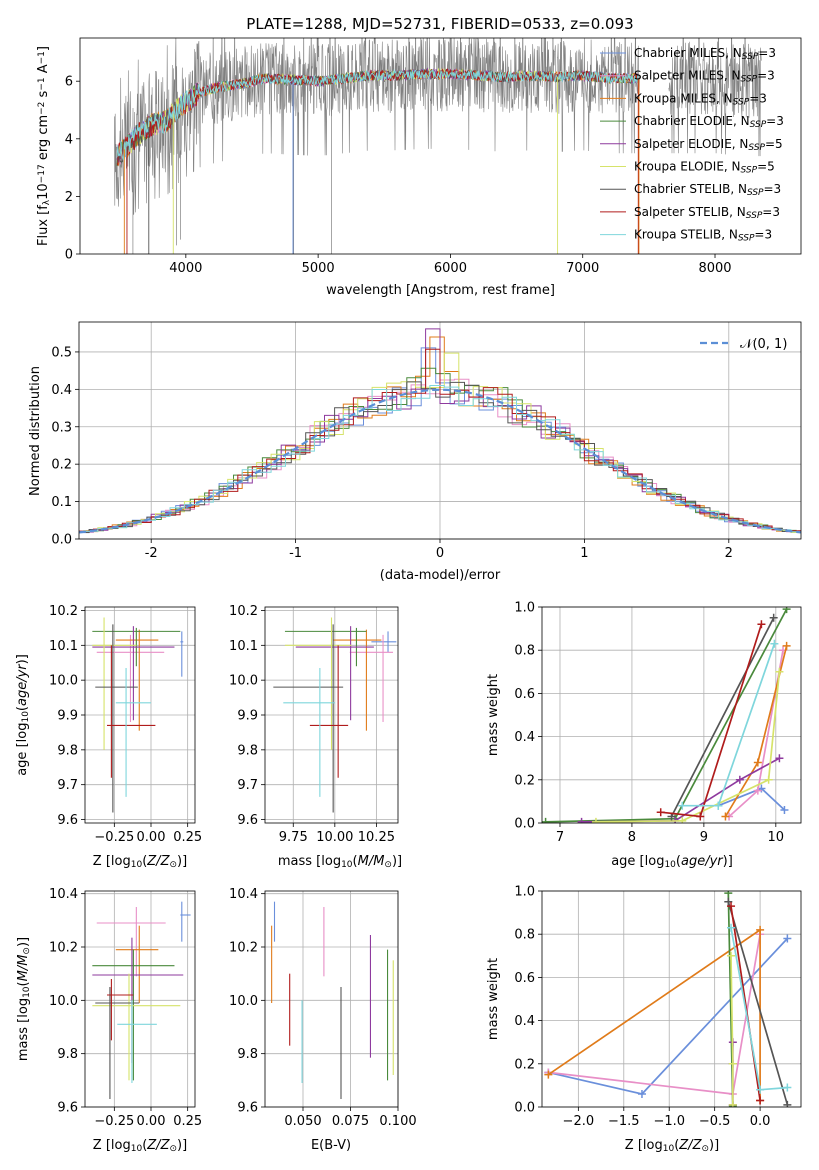 The height and width of the screenshot is (1170, 819). I want to click on label-part: 10, so click(347, 865).